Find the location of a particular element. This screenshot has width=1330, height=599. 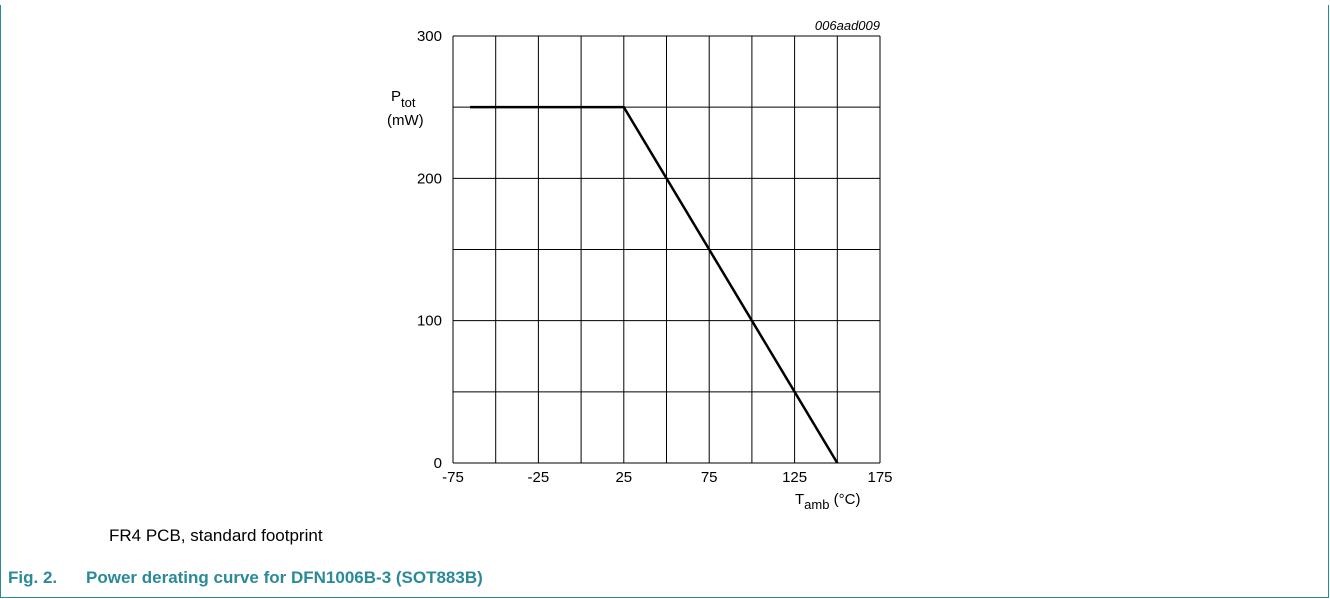

x-tick-label: -75 is located at coordinates (453, 477).